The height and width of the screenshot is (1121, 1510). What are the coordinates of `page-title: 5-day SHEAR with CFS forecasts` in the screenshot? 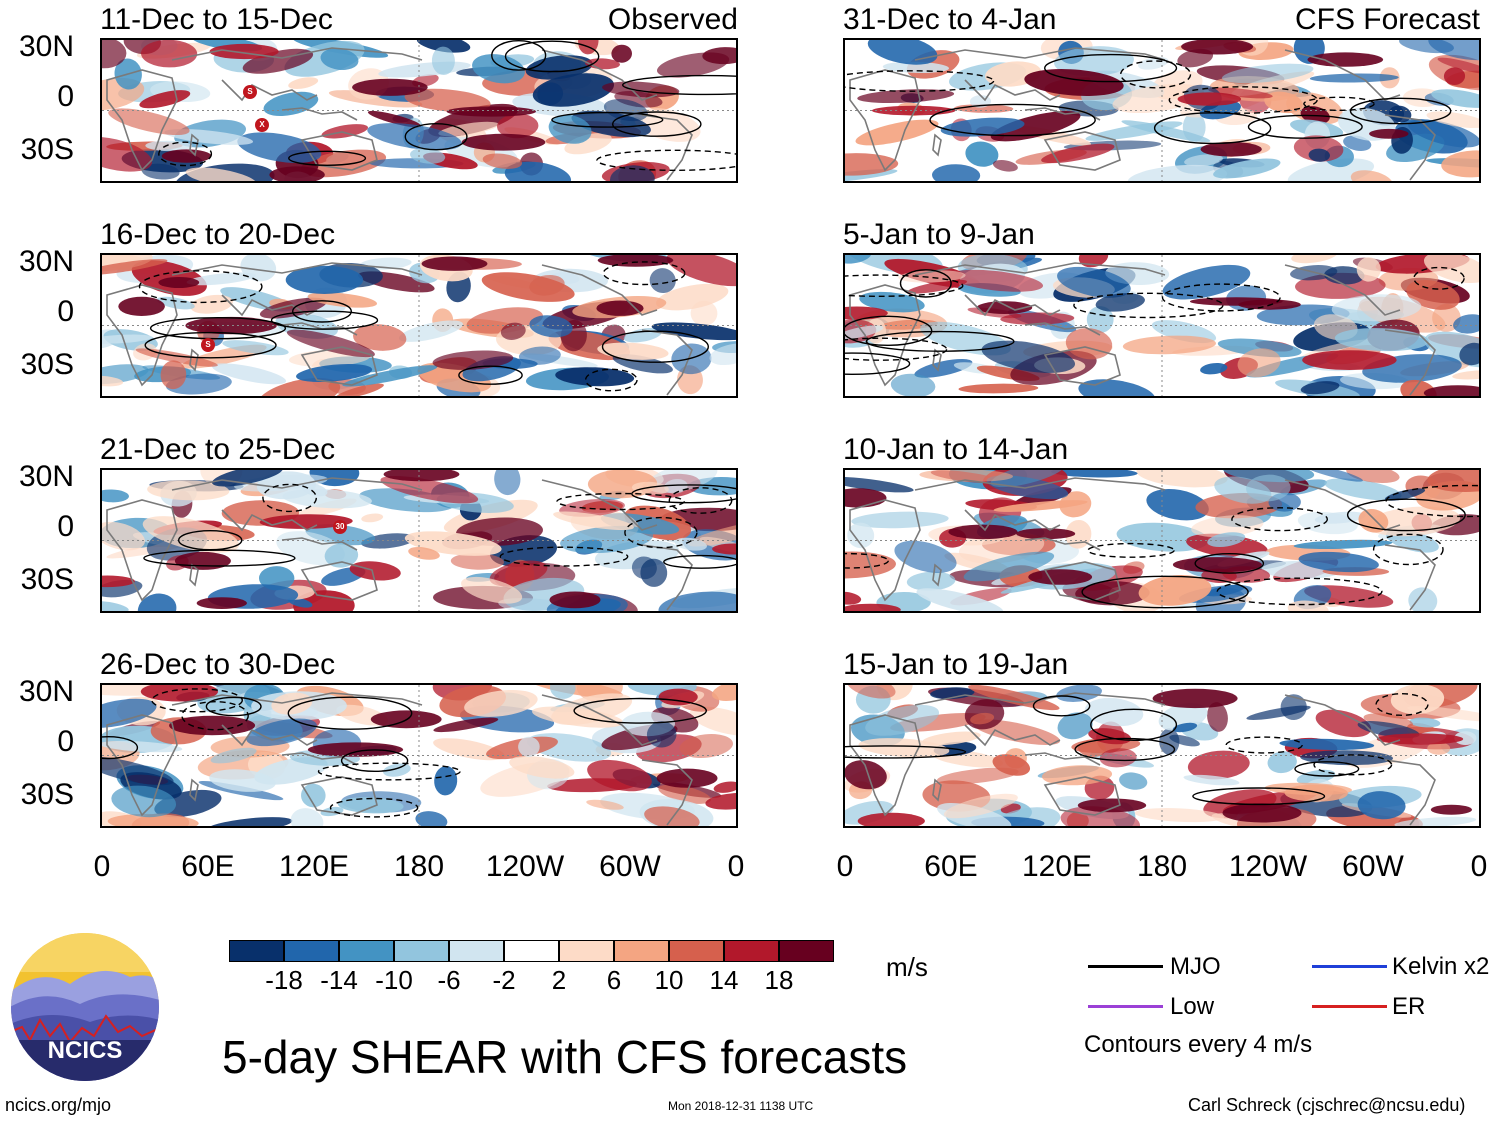 It's located at (565, 1057).